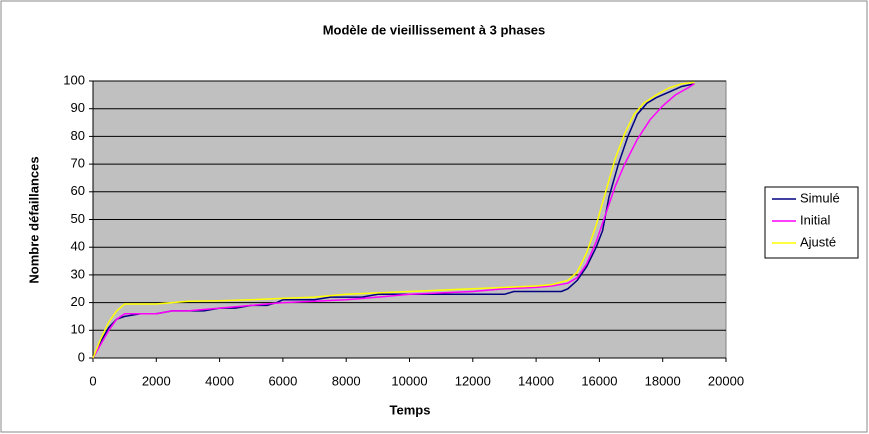 Image resolution: width=869 pixels, height=434 pixels. Describe the element at coordinates (92, 380) in the screenshot. I see `x-tick-label: 0` at that location.